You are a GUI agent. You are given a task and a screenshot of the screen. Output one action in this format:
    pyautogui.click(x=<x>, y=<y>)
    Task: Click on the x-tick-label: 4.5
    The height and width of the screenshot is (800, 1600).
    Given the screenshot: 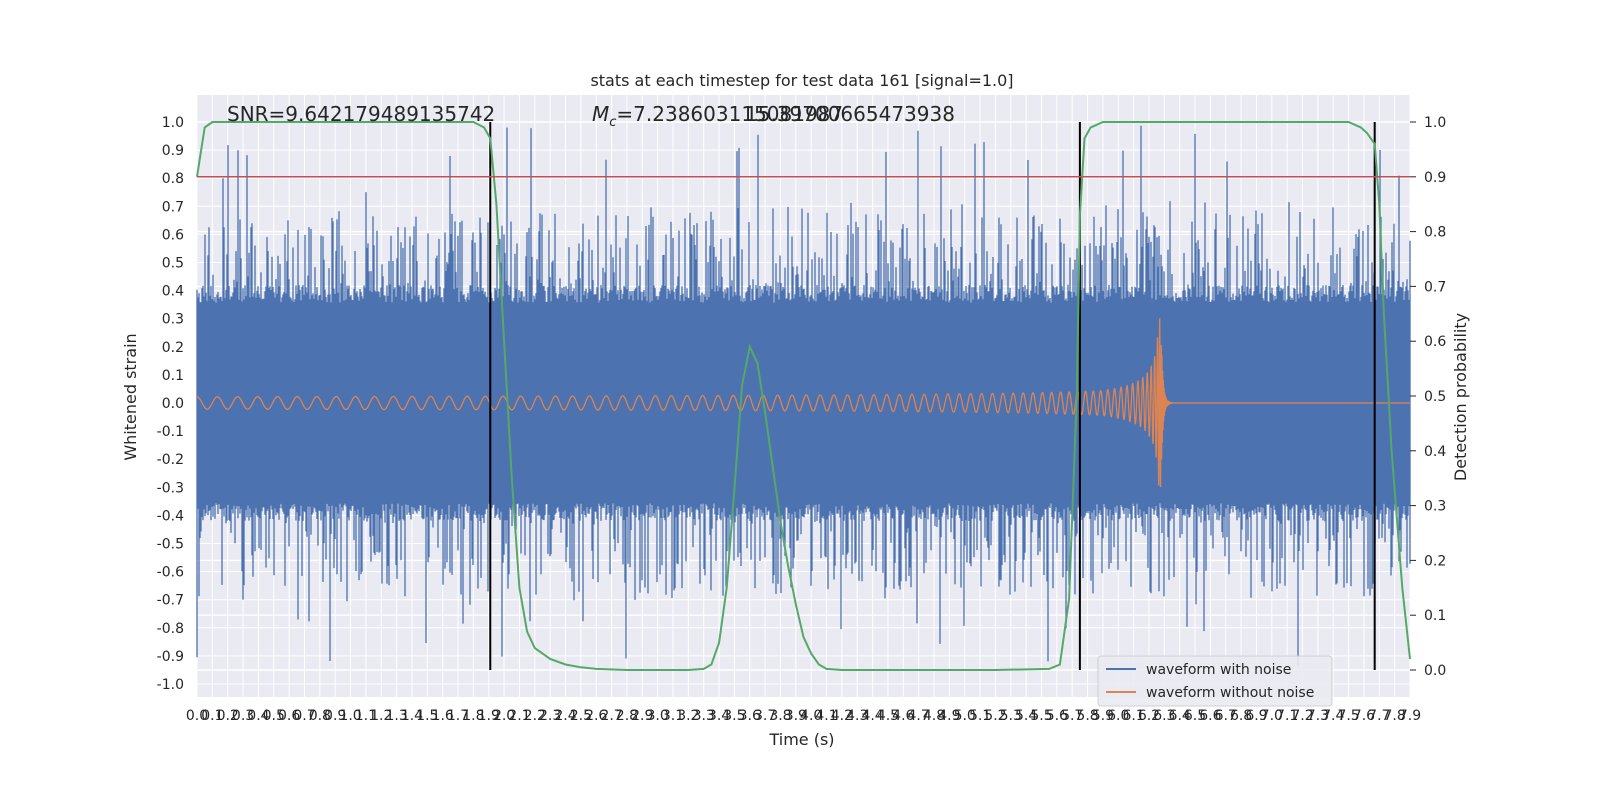 What is the action you would take?
    pyautogui.click(x=888, y=716)
    